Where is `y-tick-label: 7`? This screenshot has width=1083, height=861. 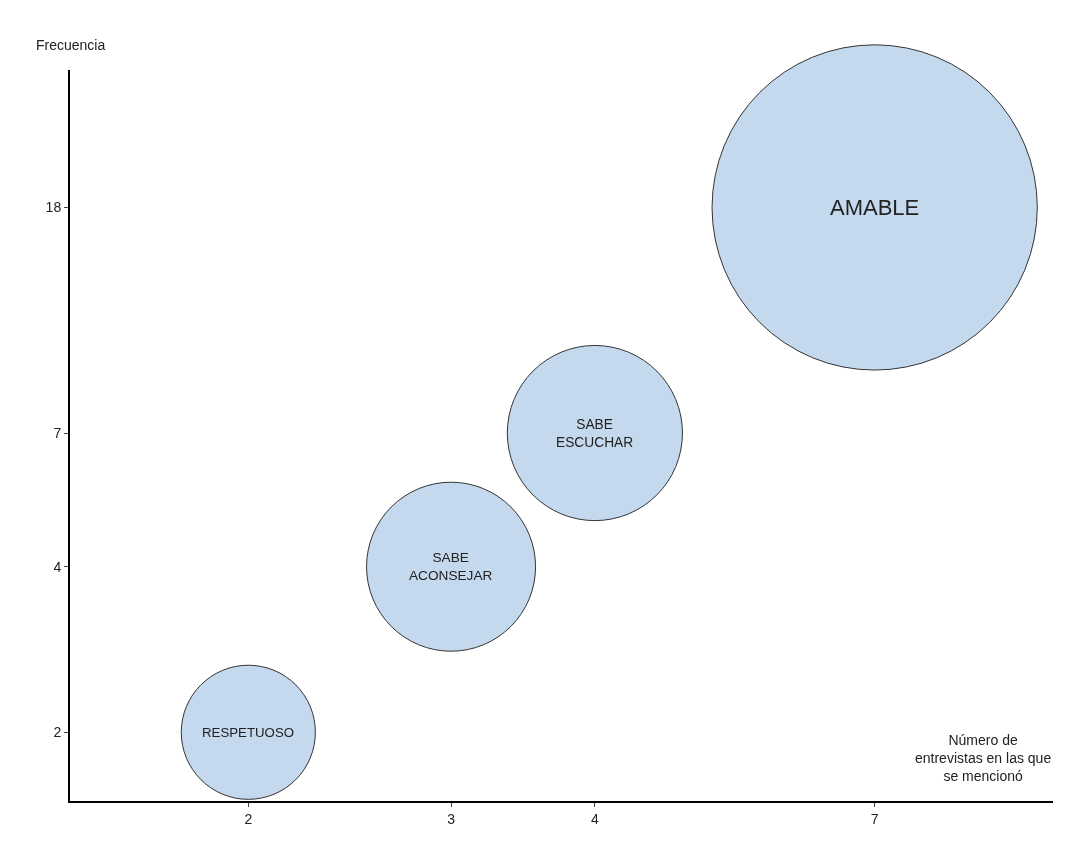
y-tick-label: 7 is located at coordinates (57, 432).